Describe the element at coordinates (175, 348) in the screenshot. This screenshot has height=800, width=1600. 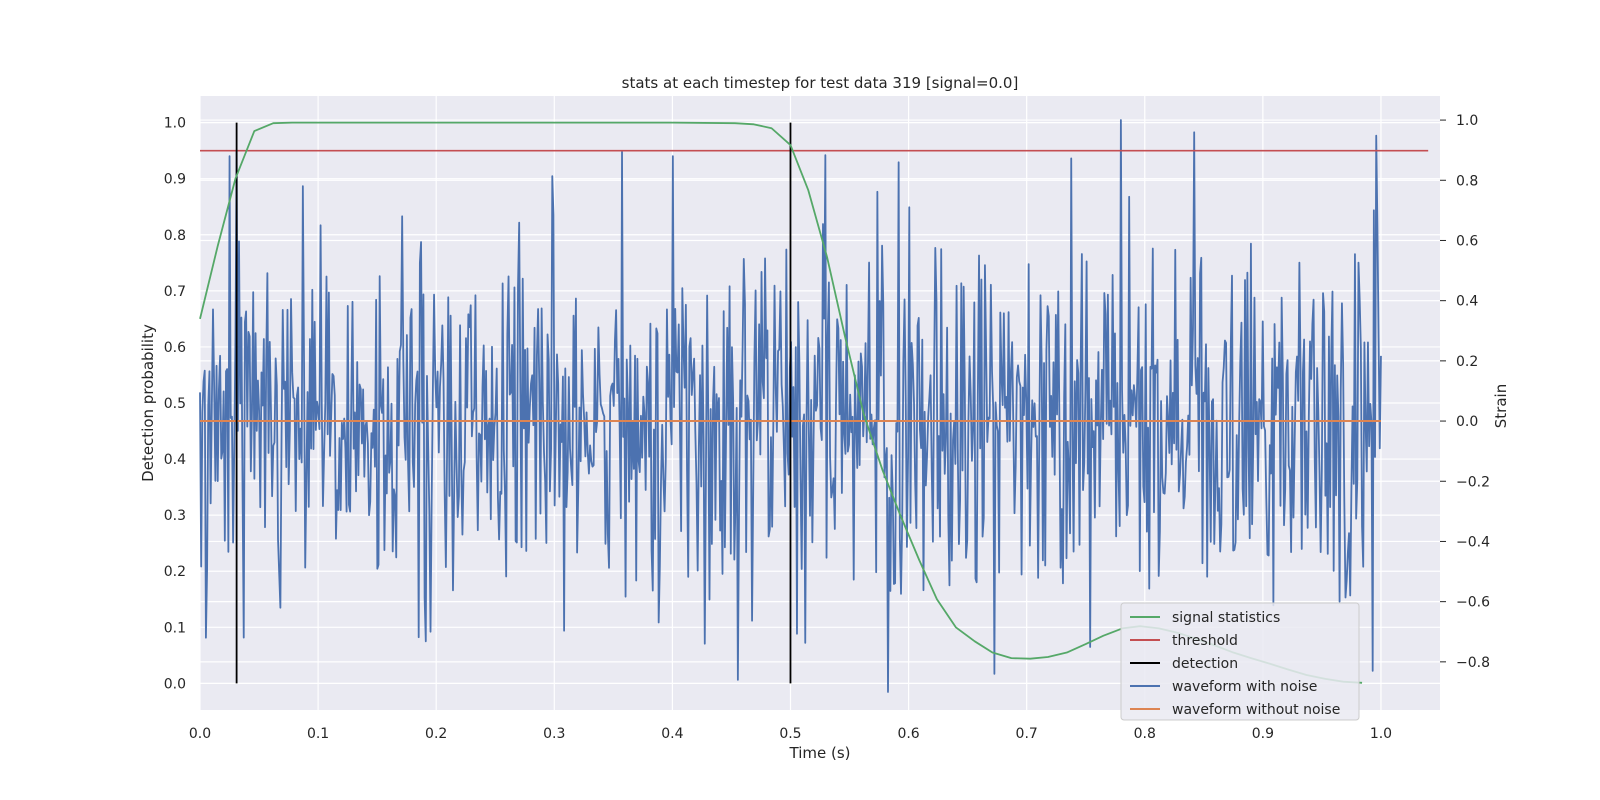
I see `y-left-tick-label: 0.6` at that location.